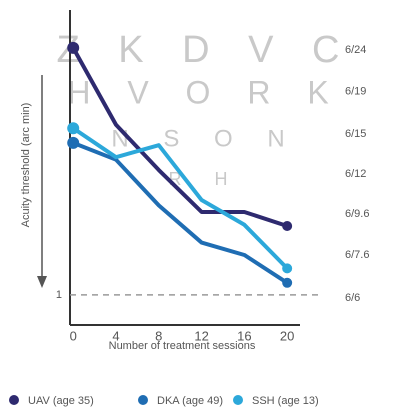 The image size is (409, 414). I want to click on x-tick-label: 12, so click(201, 335).